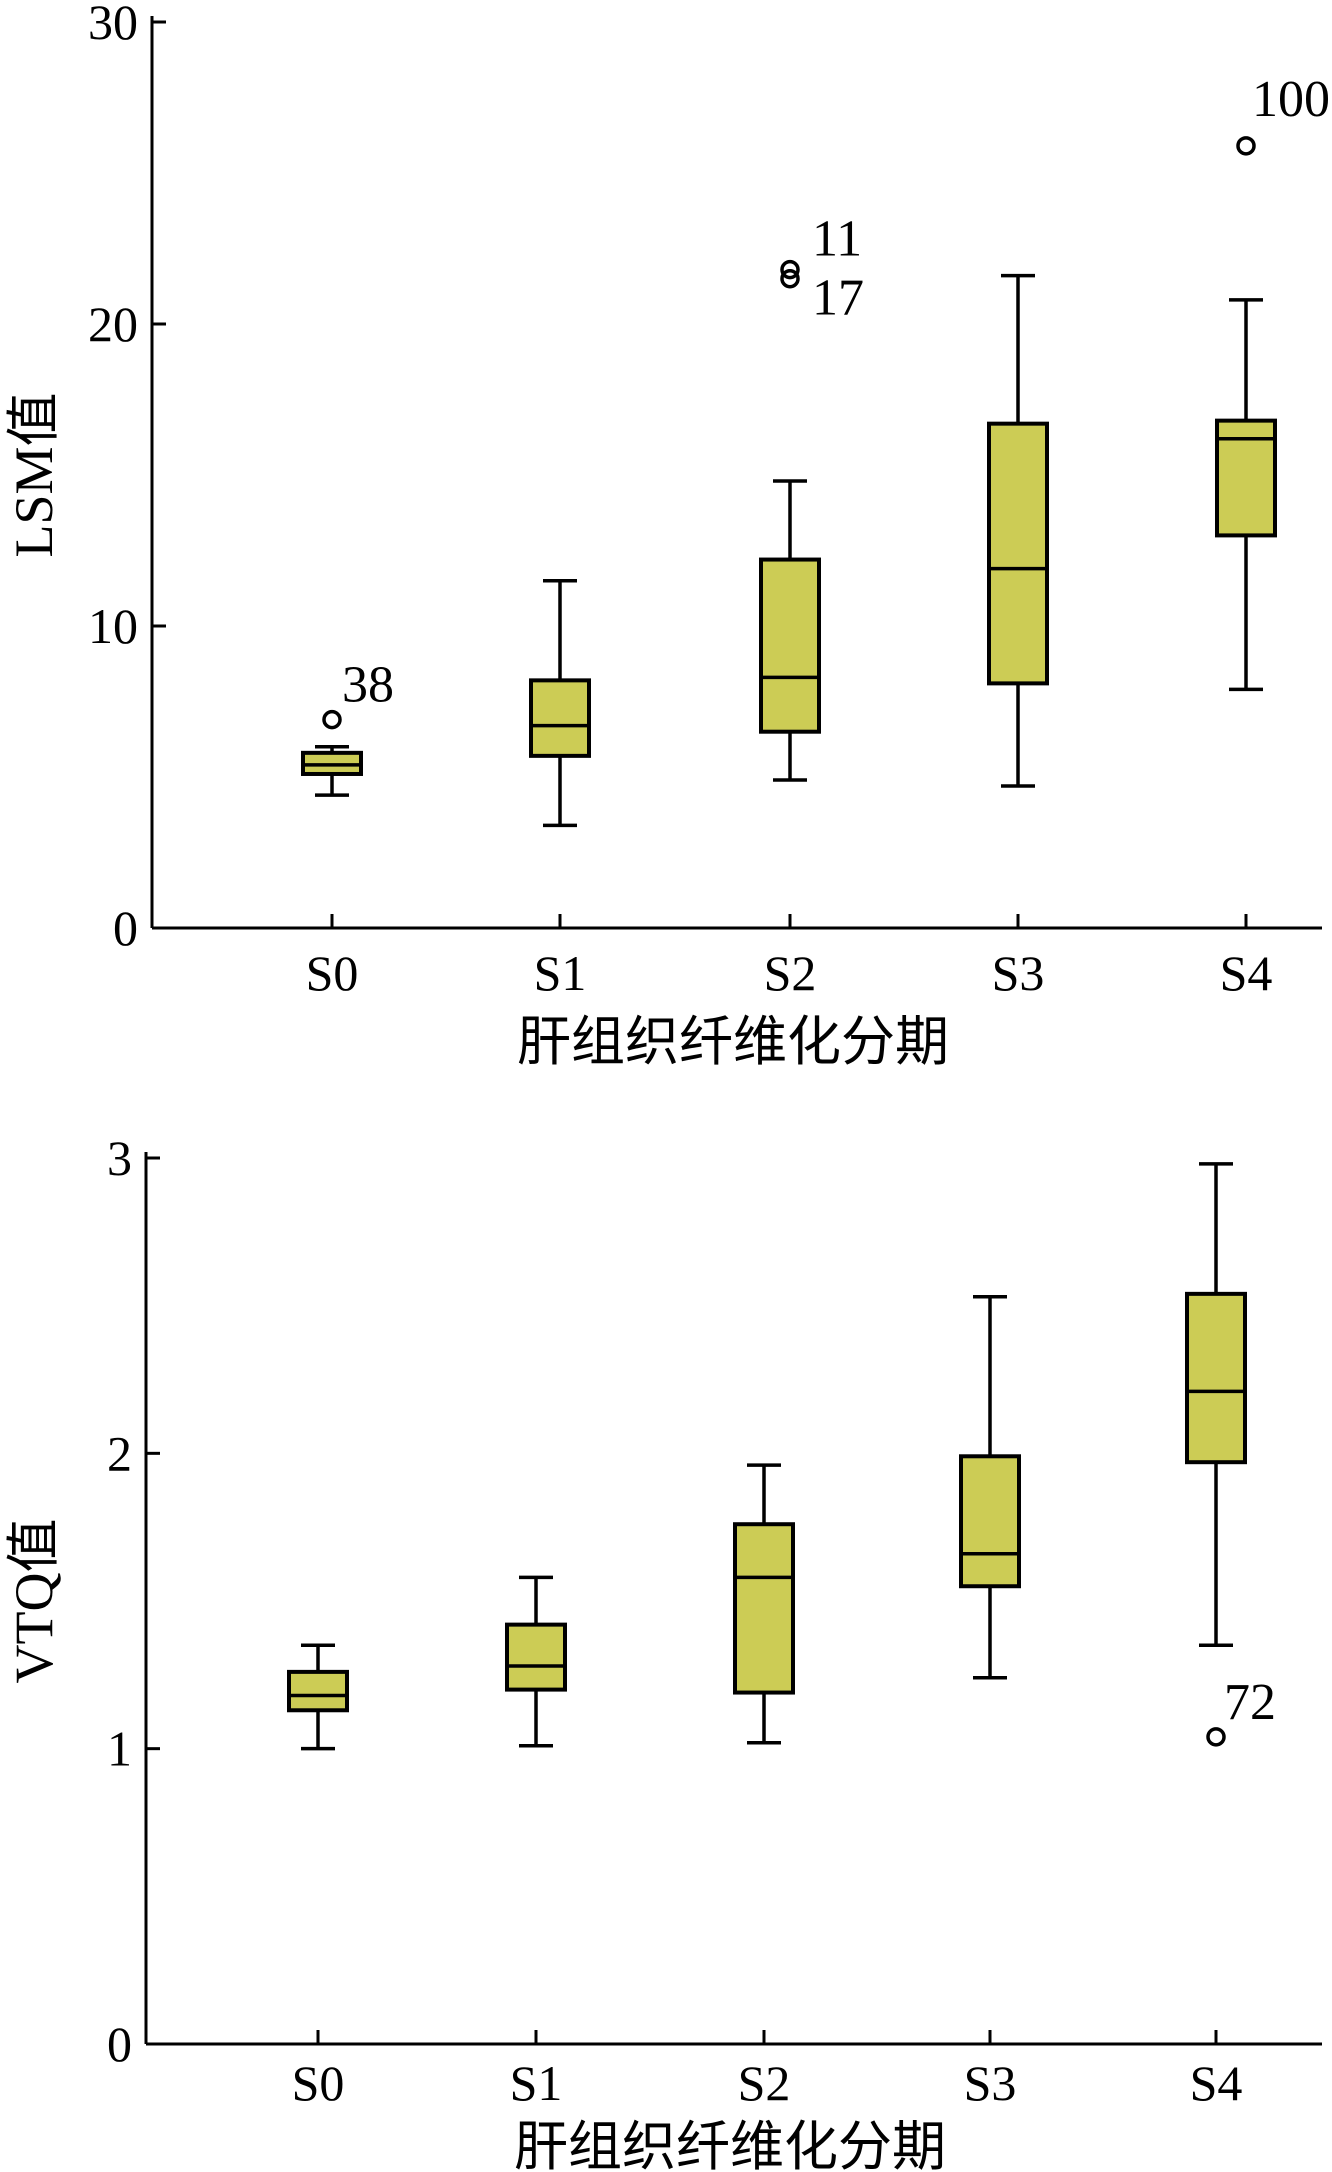 This screenshot has width=1332, height=2172. Describe the element at coordinates (837, 239) in the screenshot. I see `outlier-label: 11` at that location.